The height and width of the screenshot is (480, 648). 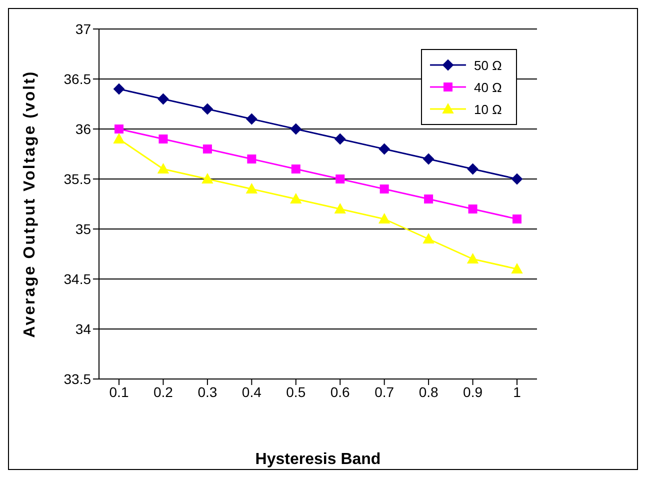 What do you see at coordinates (208, 392) in the screenshot?
I see `x-tick-label: 0.3` at bounding box center [208, 392].